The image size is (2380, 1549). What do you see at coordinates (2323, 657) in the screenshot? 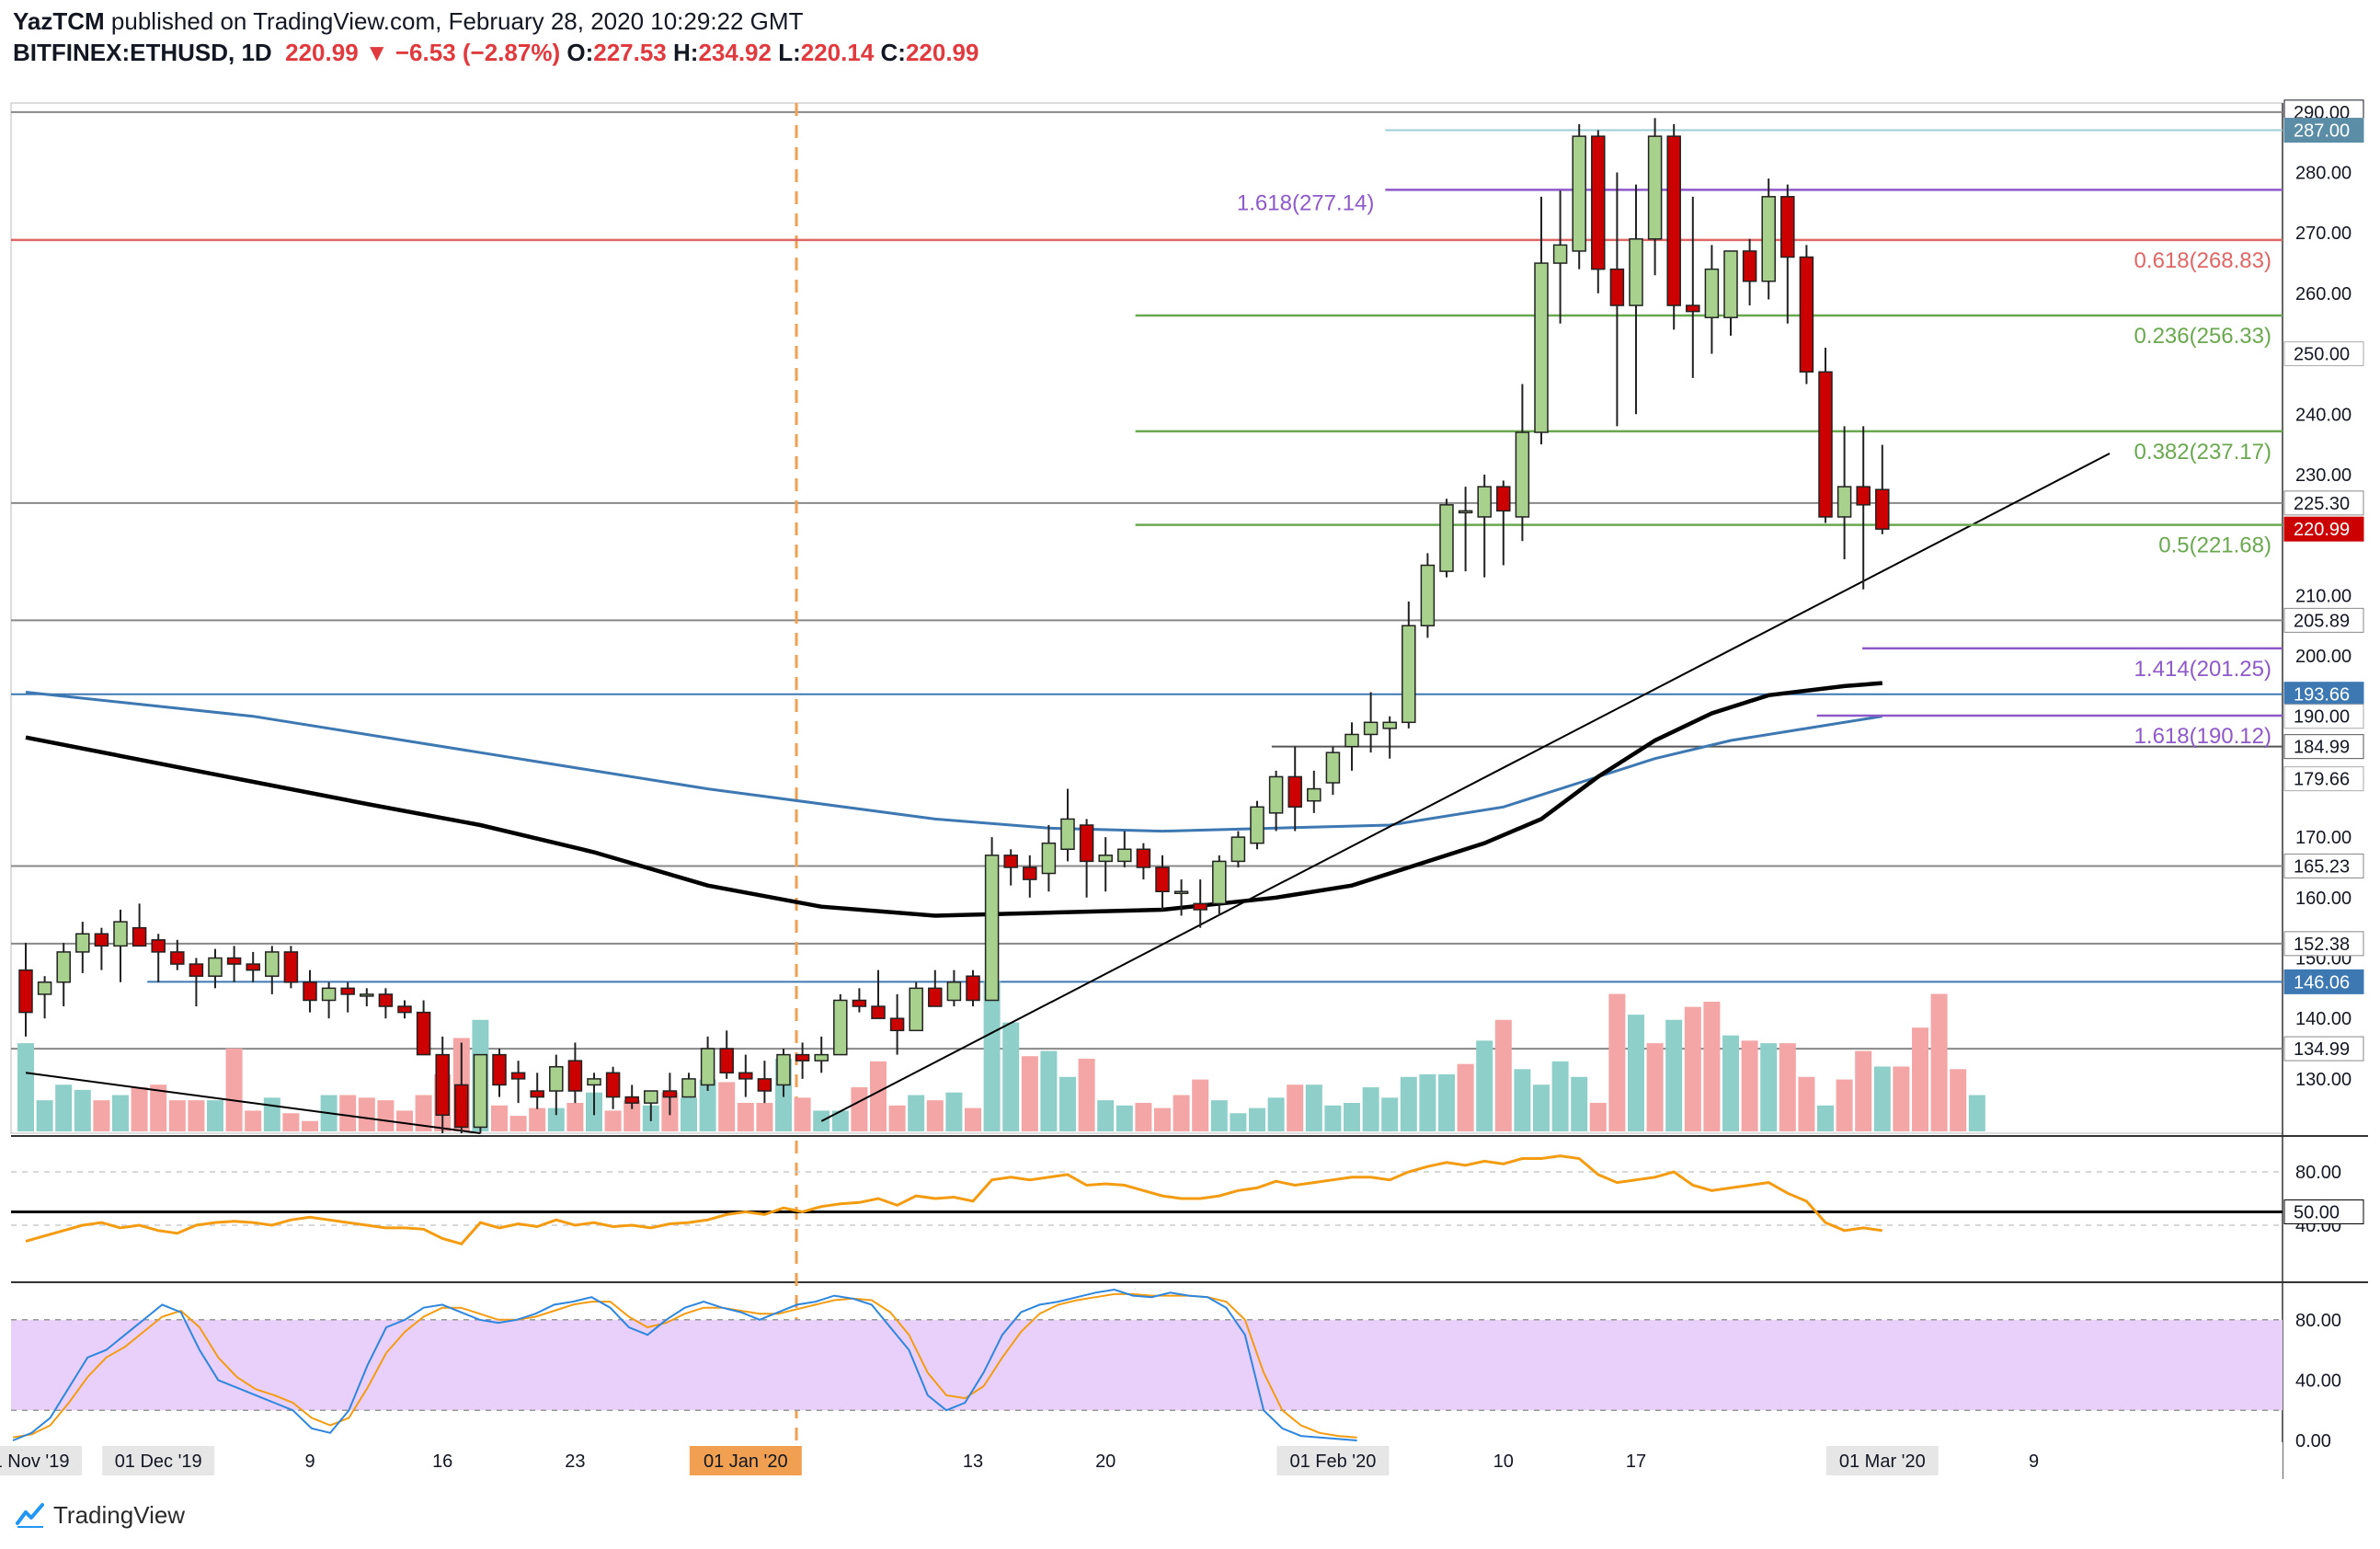
I see `price-tick-label: 200.00` at bounding box center [2323, 657].